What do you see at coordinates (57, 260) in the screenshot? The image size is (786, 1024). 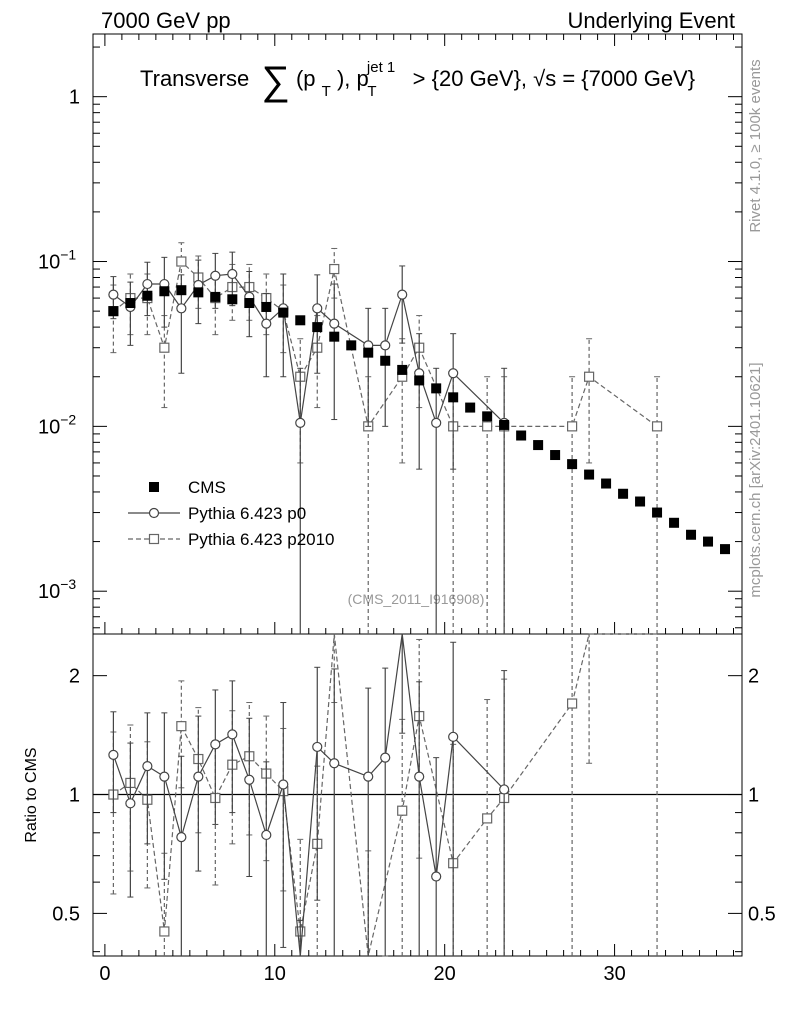 I see `y-tick-label: 10⁻¹` at bounding box center [57, 260].